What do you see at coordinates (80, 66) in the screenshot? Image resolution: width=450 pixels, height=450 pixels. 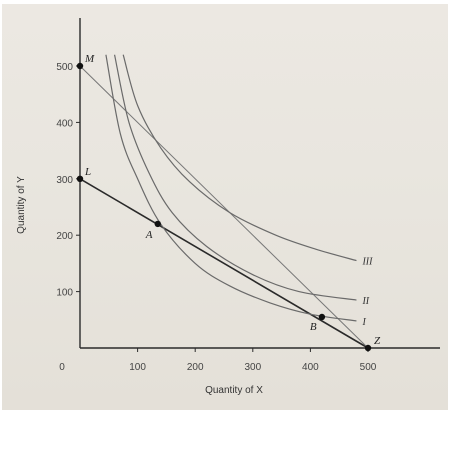 I see `point-m` at bounding box center [80, 66].